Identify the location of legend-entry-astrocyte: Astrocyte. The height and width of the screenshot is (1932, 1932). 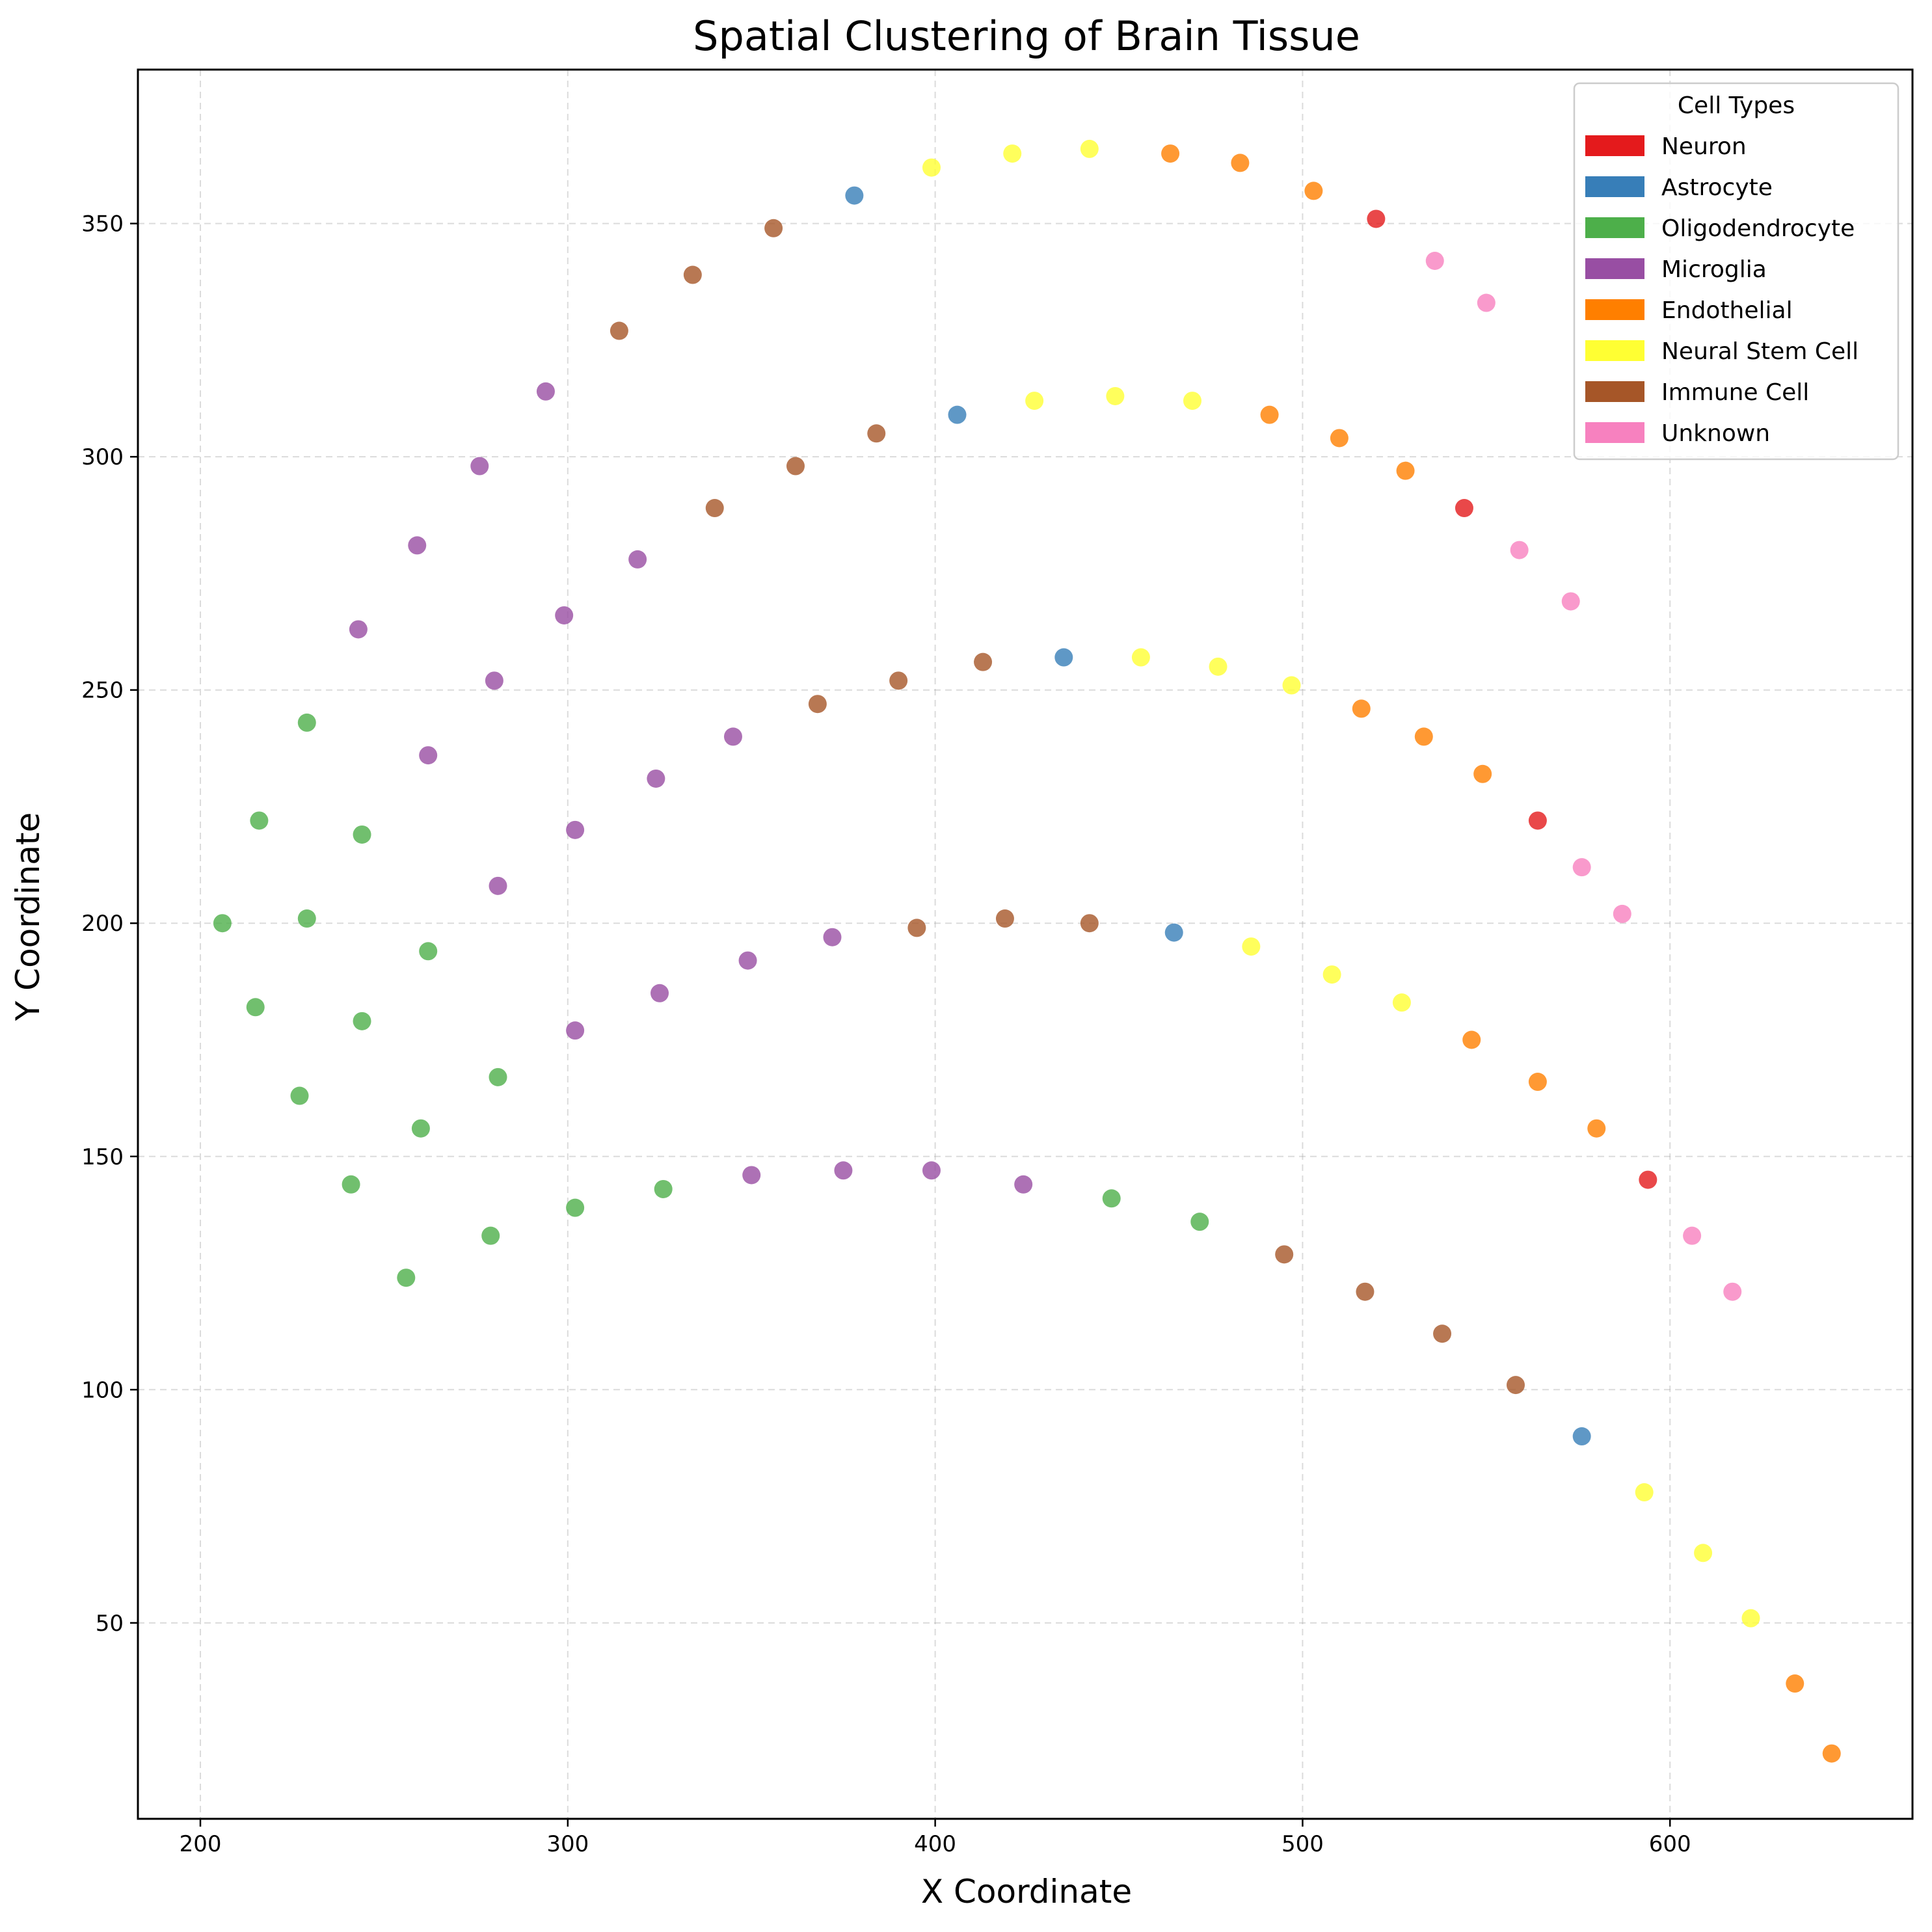
(1679, 187).